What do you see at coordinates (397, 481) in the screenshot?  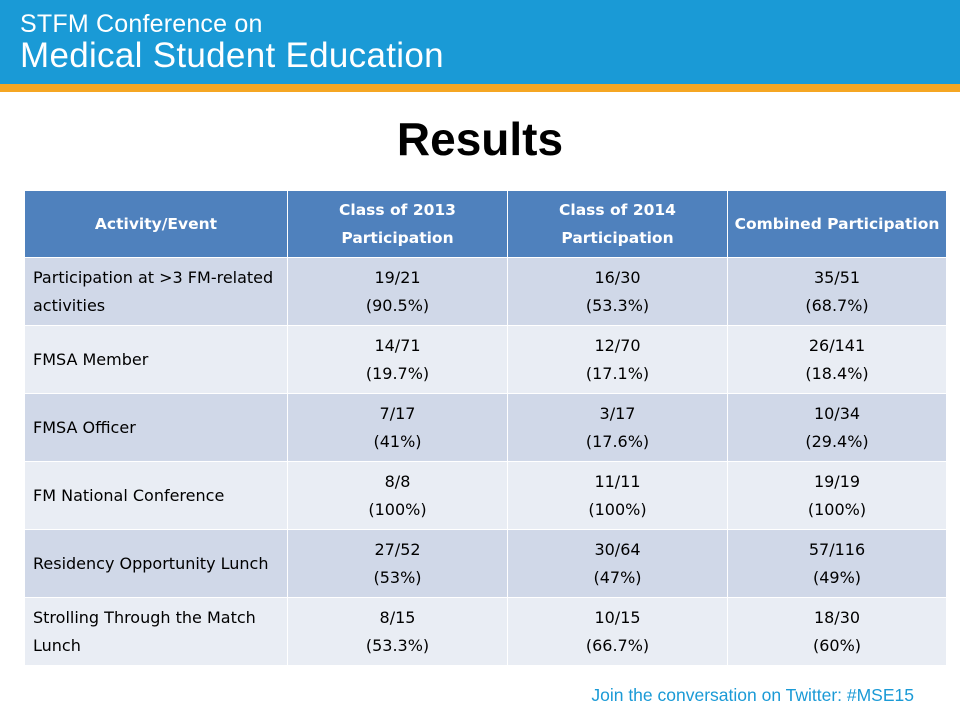 I see `ratio-value: 8/8` at bounding box center [397, 481].